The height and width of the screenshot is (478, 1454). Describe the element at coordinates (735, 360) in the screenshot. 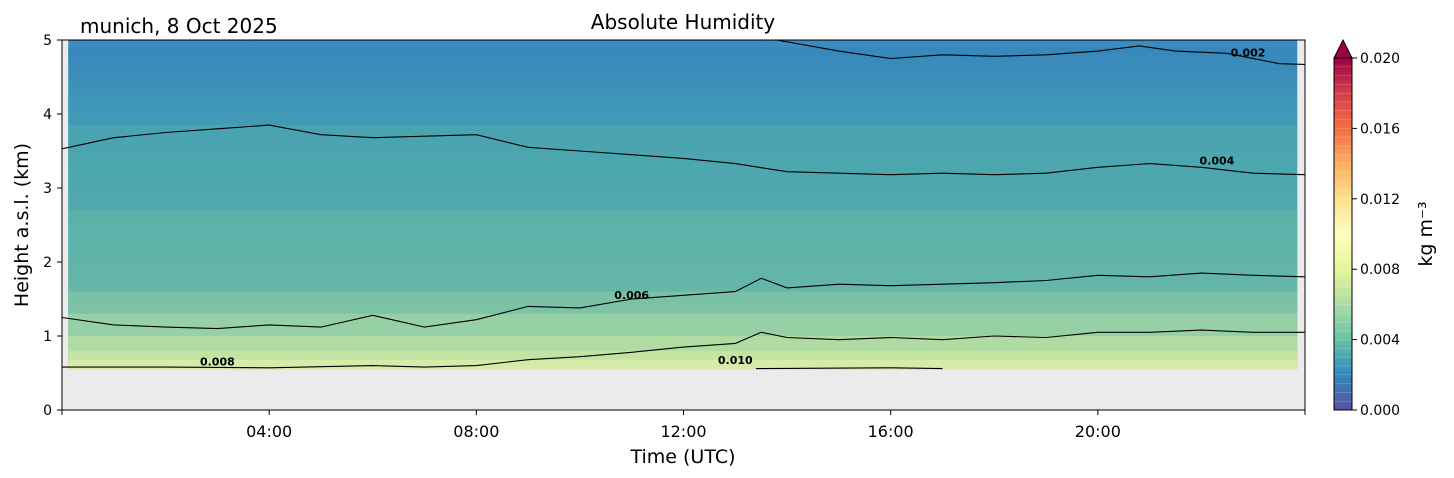

I see `contour-label-0.010: 0.010` at that location.